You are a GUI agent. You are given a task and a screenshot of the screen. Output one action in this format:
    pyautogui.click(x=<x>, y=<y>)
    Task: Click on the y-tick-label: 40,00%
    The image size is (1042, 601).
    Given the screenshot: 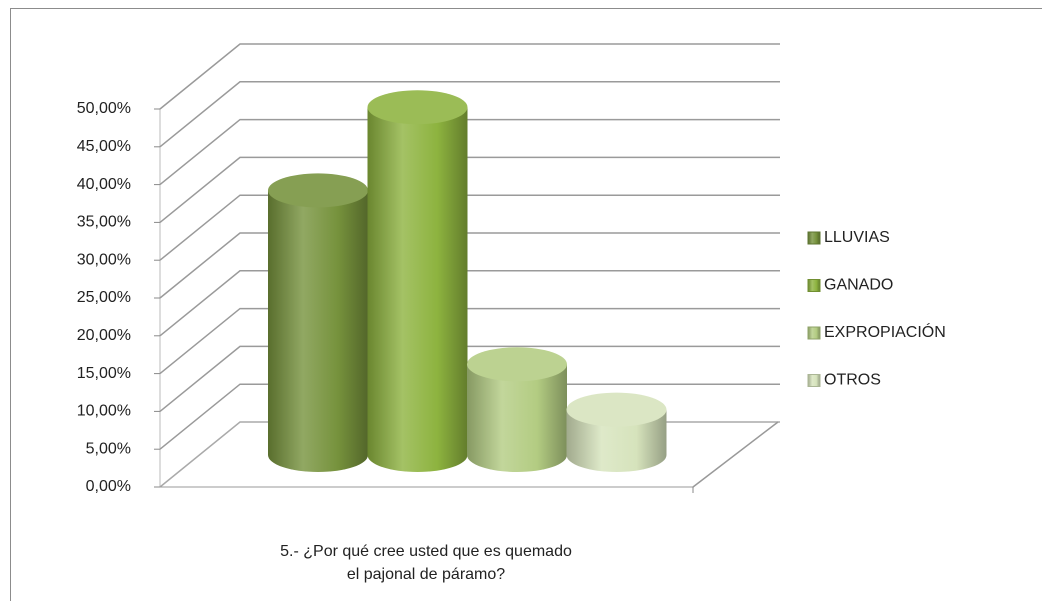 What is the action you would take?
    pyautogui.click(x=104, y=184)
    